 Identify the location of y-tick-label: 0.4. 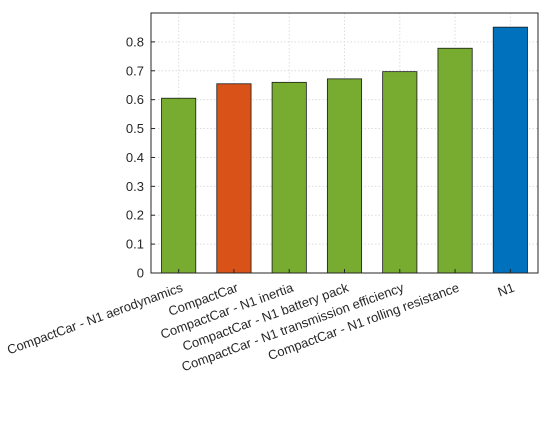
(135, 157).